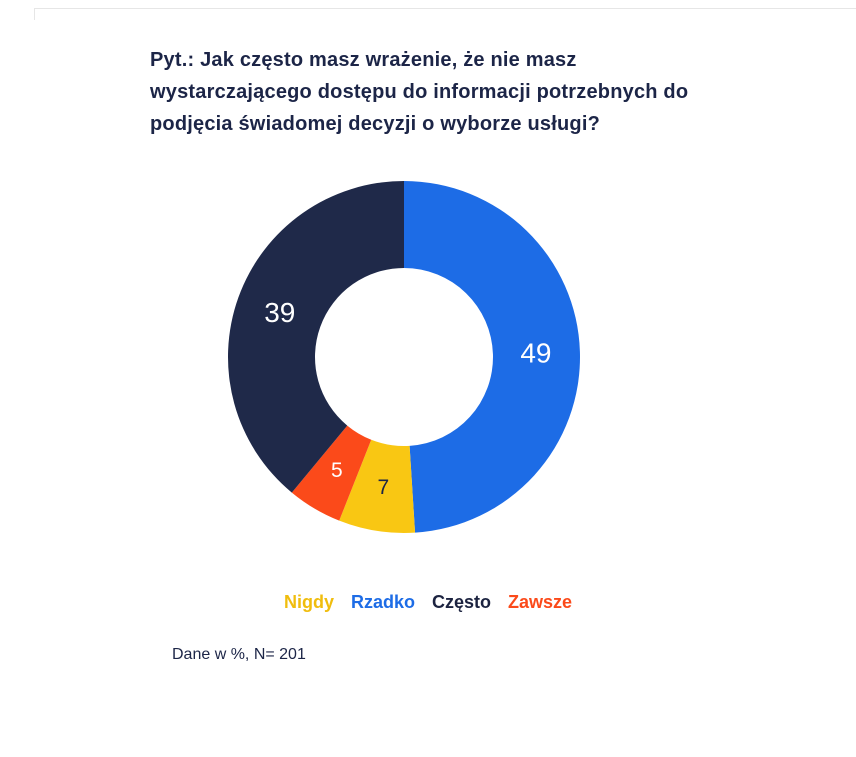  What do you see at coordinates (540, 602) in the screenshot?
I see `legend-item-3: Zawsze` at bounding box center [540, 602].